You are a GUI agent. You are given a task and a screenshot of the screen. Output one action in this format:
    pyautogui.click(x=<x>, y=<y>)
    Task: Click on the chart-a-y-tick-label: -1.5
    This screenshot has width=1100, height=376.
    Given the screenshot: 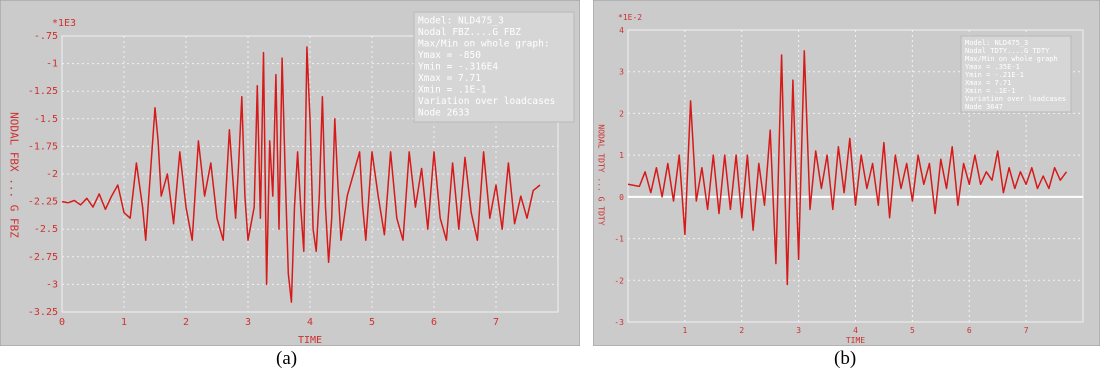 What is the action you would take?
    pyautogui.click(x=46, y=119)
    